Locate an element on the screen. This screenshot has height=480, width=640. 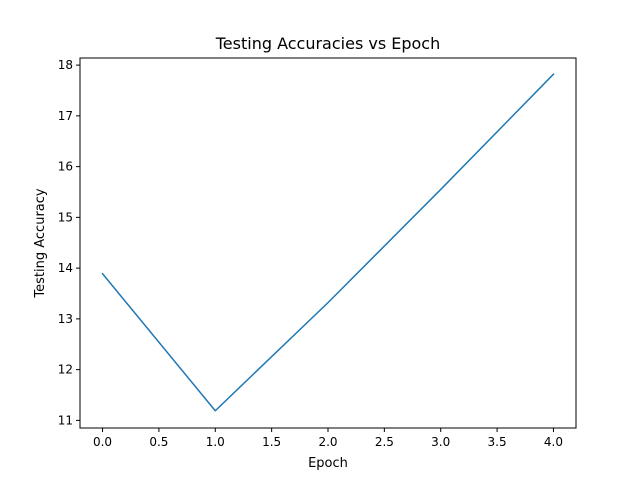
y-tick-label: 17 is located at coordinates (65, 116).